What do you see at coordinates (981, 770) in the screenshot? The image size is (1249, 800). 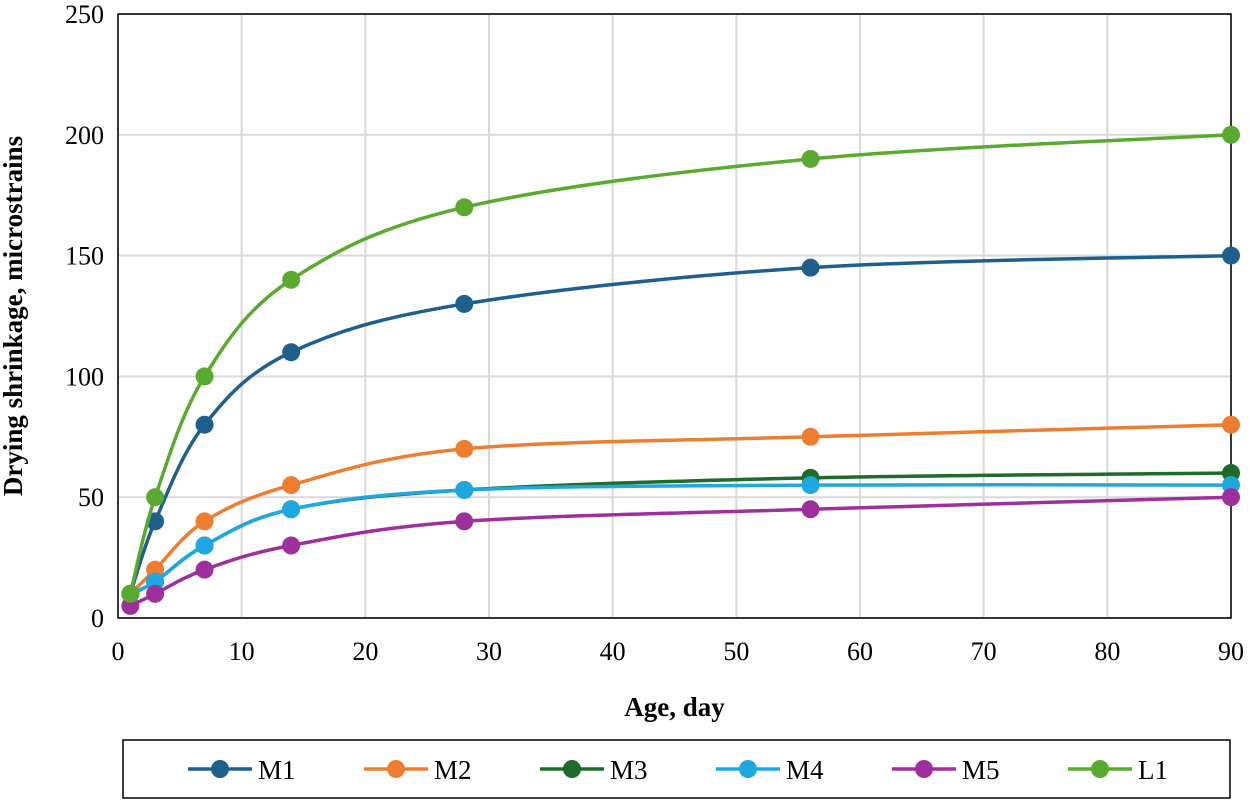 I see `legend-label: M5` at bounding box center [981, 770].